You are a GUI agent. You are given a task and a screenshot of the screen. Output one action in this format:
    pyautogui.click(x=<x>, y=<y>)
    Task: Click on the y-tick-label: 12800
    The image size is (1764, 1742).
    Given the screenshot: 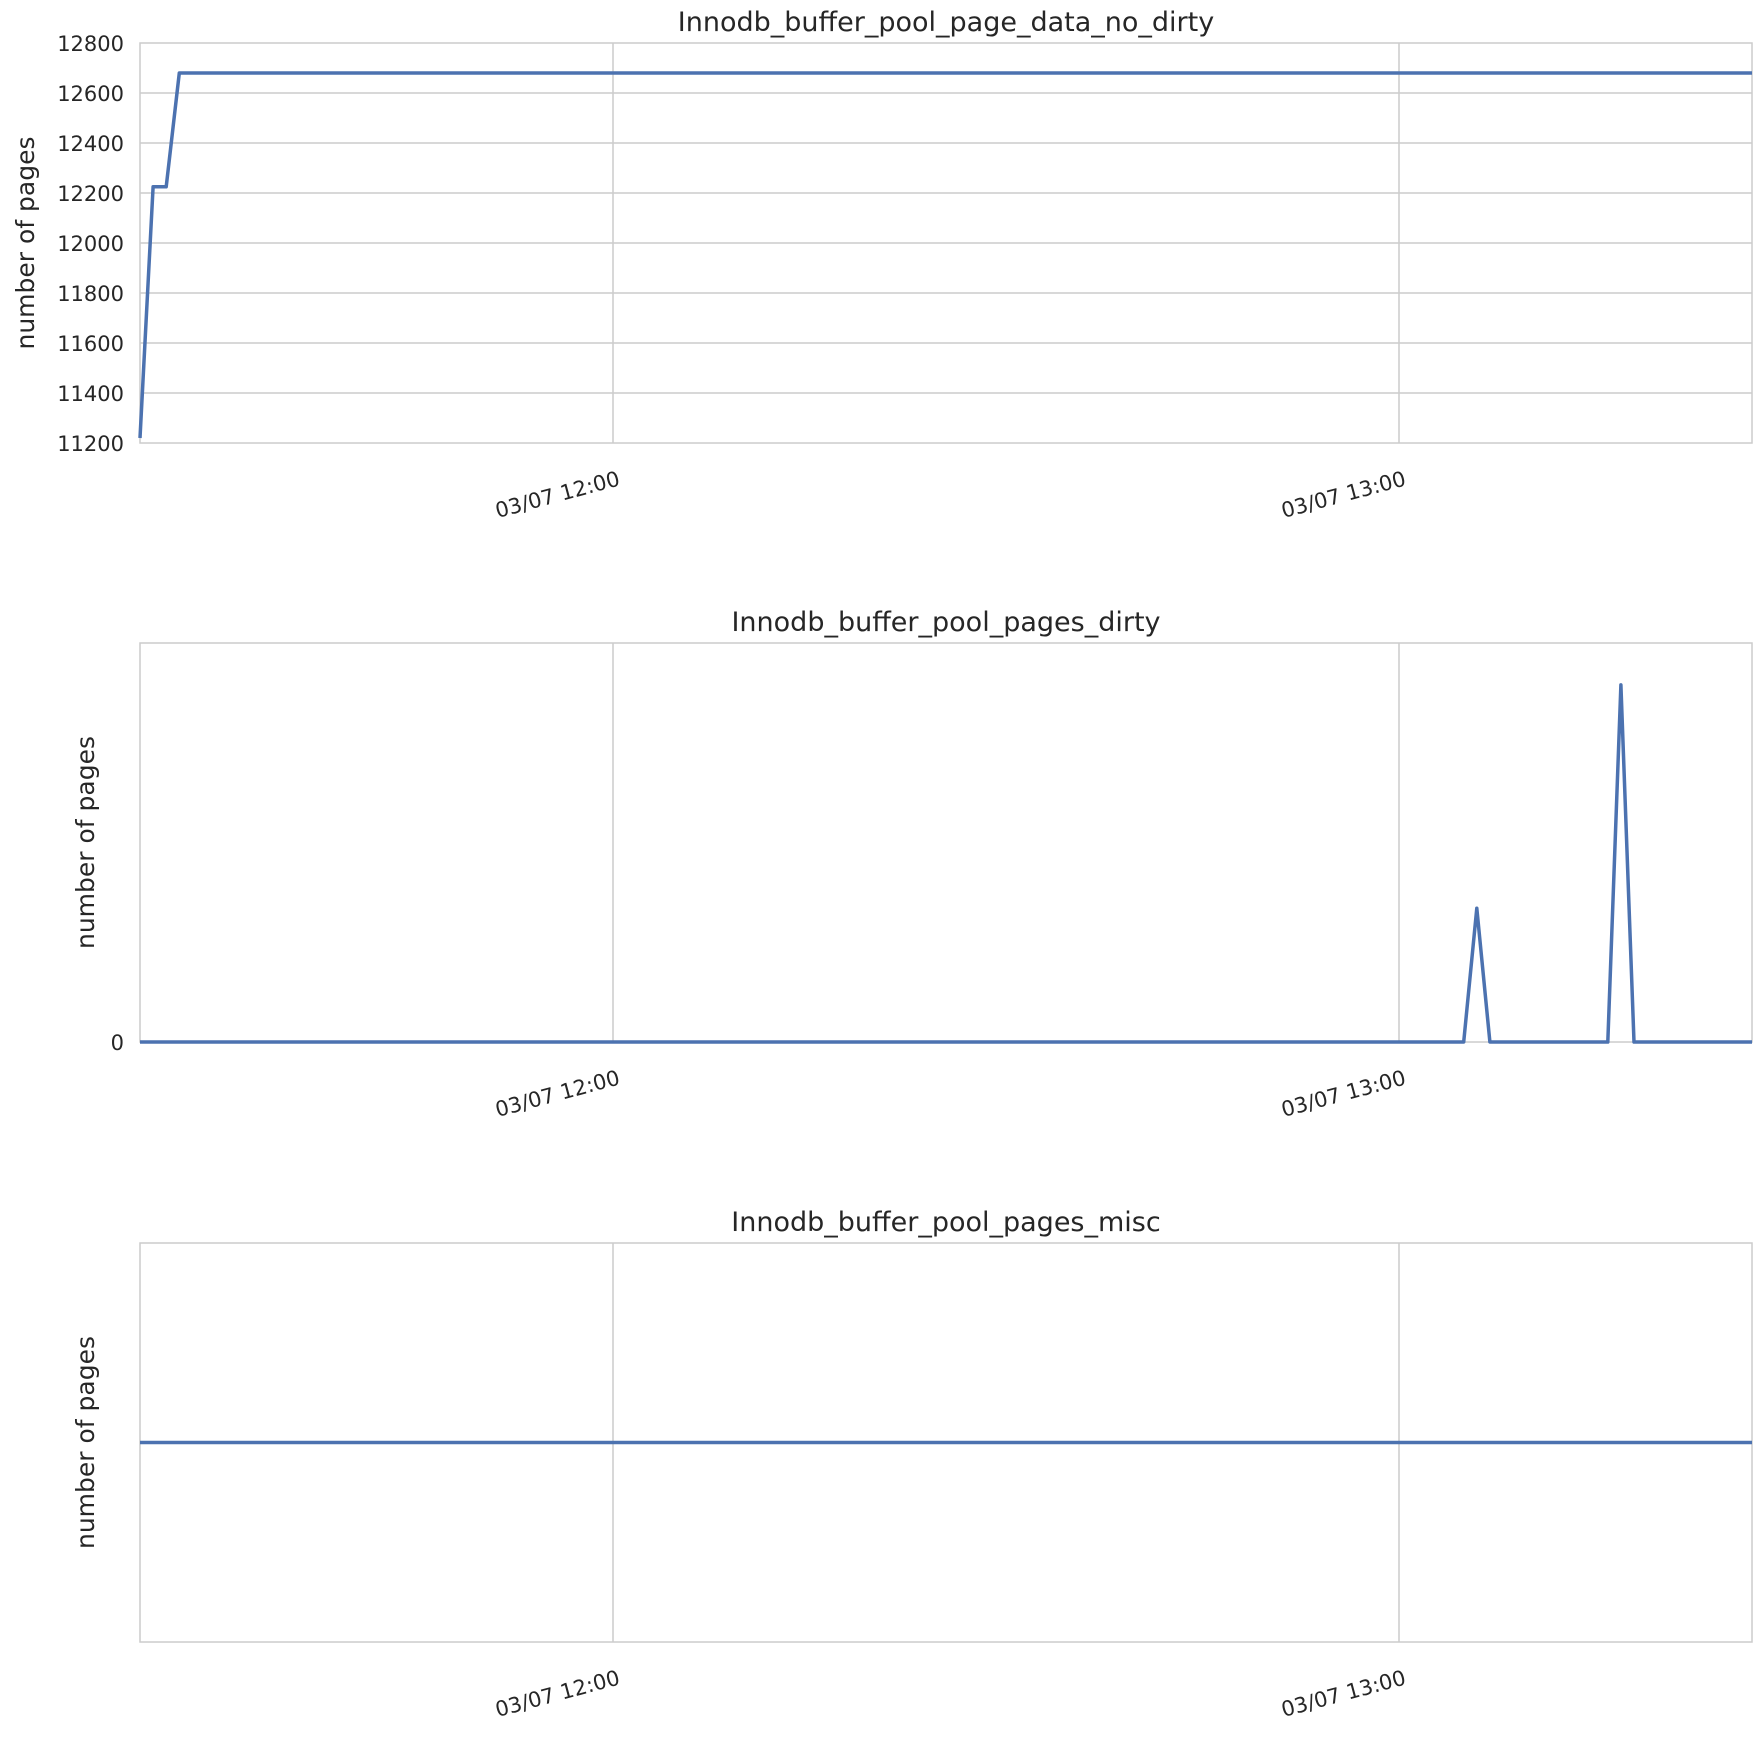 What is the action you would take?
    pyautogui.click(x=90, y=44)
    